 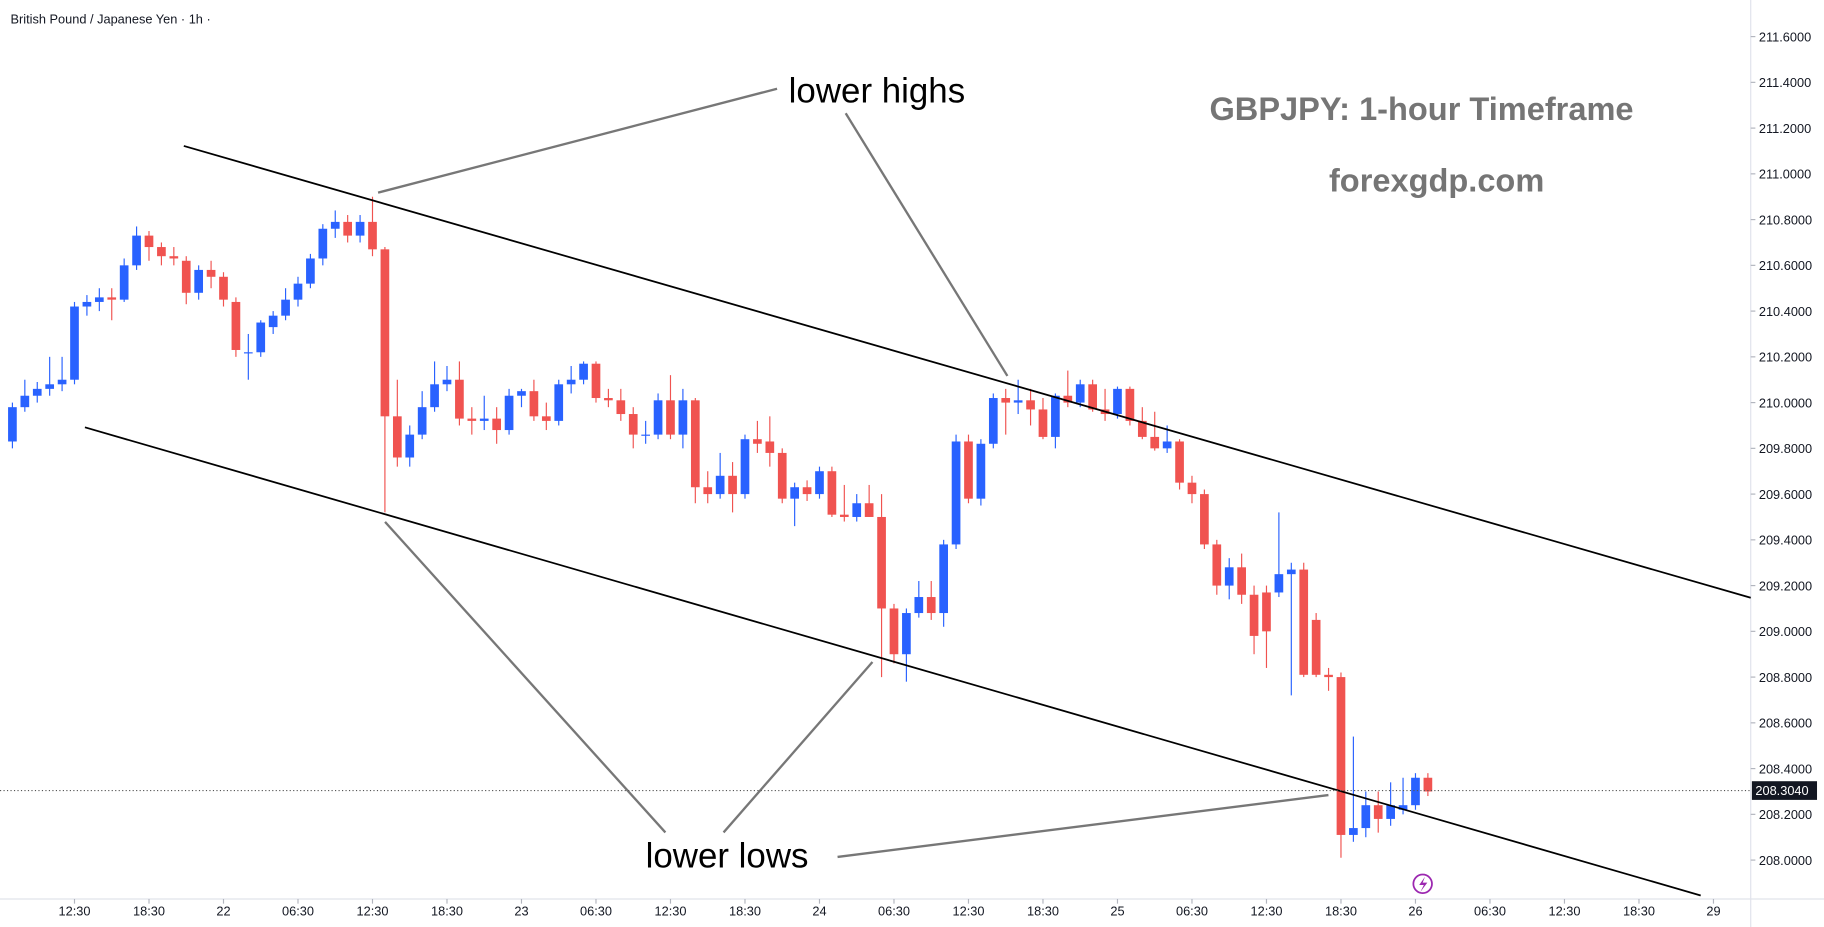 What do you see at coordinates (1713, 910) in the screenshot?
I see `x-tick-label: 29` at bounding box center [1713, 910].